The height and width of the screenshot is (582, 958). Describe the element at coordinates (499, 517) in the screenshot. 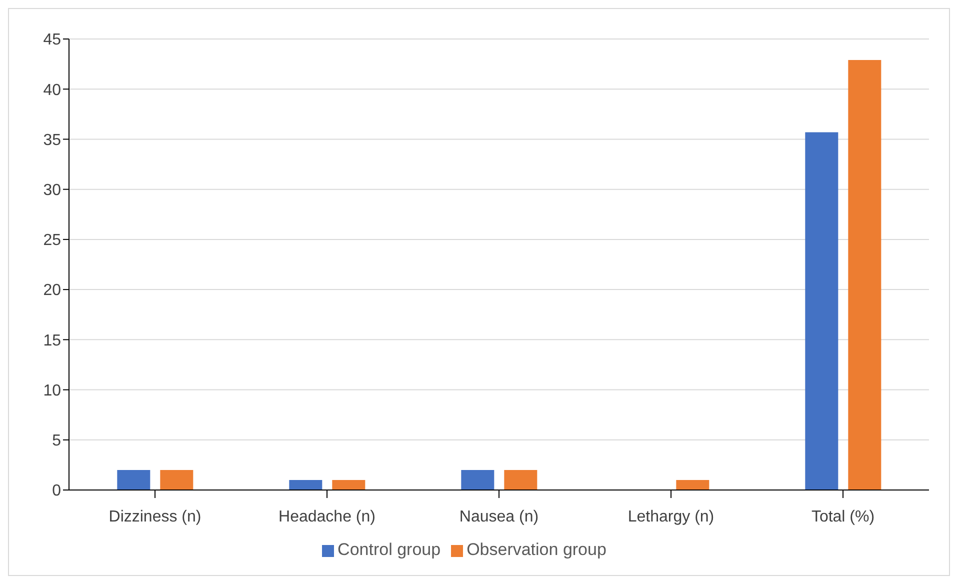

I see `x-tick-label: Nausea (n)` at that location.